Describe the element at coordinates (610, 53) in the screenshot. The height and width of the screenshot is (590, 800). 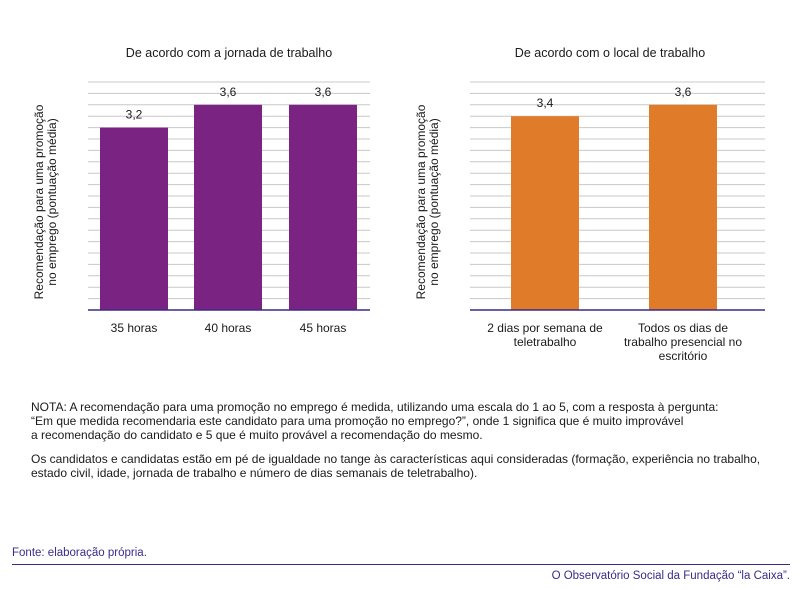
I see `chart-title: De acordo com o local de trabalho` at that location.